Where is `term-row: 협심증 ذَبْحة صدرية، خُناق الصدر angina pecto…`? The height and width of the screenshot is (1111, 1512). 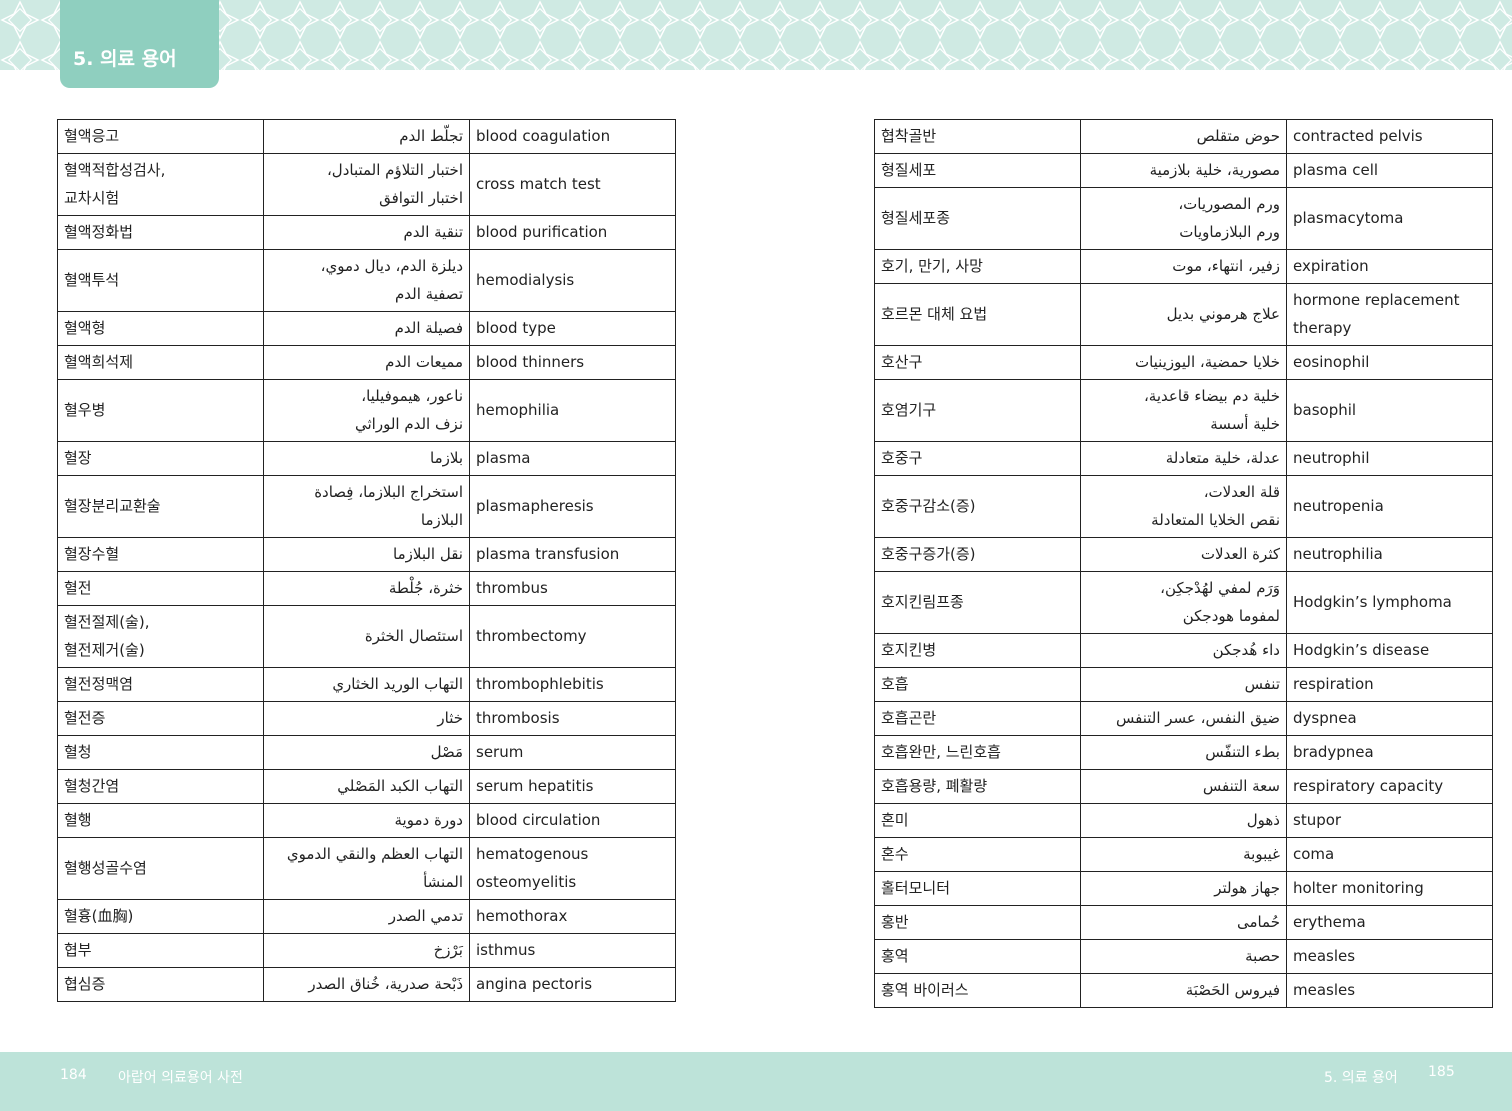
term-row: 협심증 ذَبْحة صدرية، خُناق الصدر angina pecto… is located at coordinates (366, 984).